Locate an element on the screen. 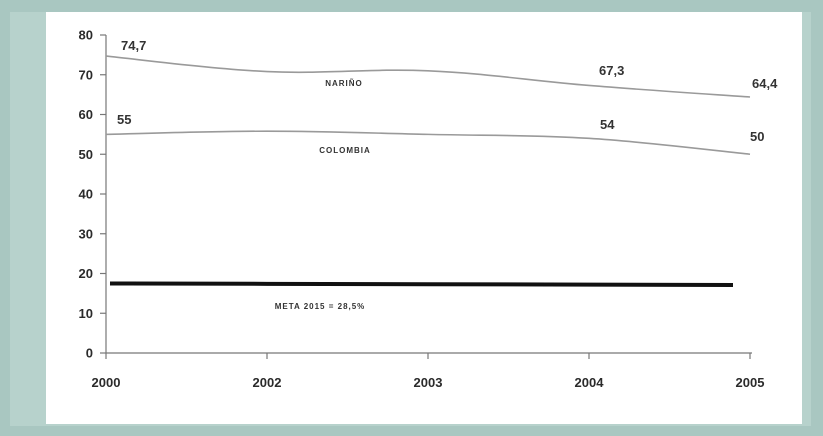 The width and height of the screenshot is (823, 436). x-tick-label: 2000 is located at coordinates (106, 382).